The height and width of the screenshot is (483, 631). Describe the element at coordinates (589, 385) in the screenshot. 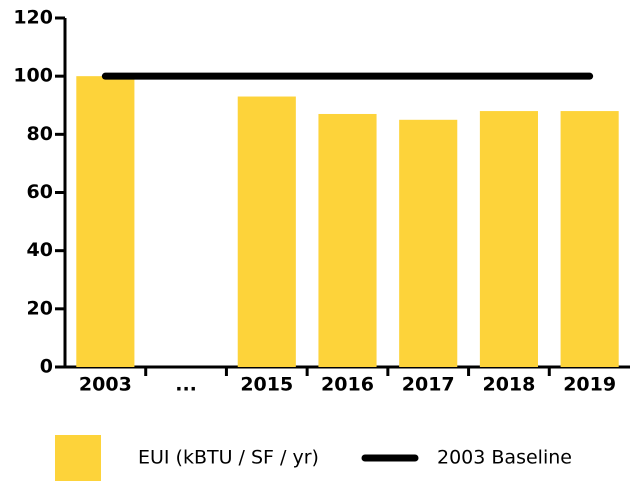

I see `x-tick-label: 2019` at that location.